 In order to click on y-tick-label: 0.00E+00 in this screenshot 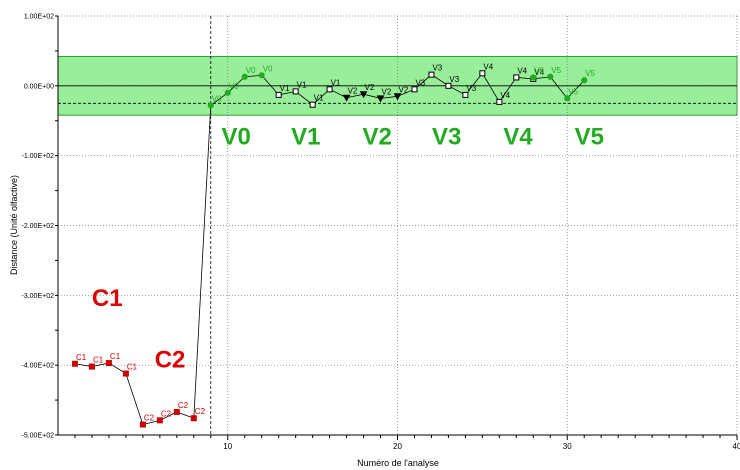, I will do `click(39, 86)`.